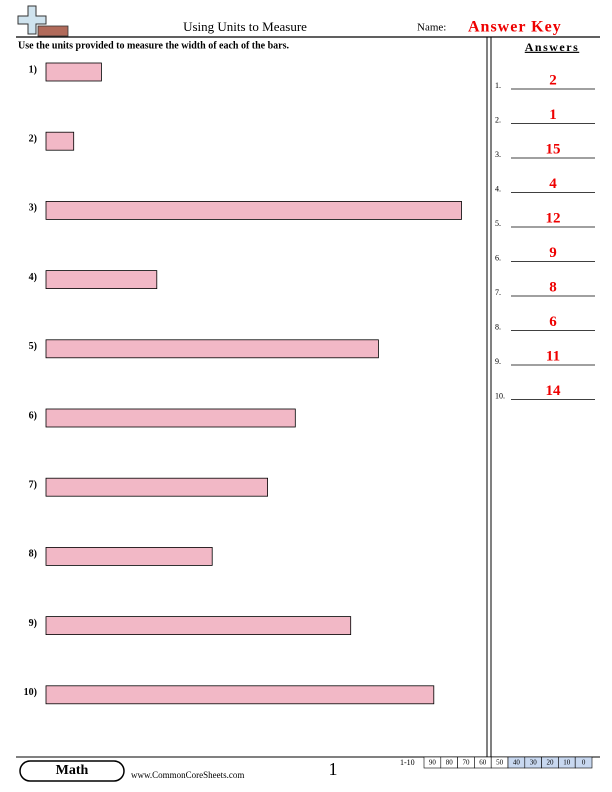 This screenshot has width=612, height=792. I want to click on score: 10, so click(567, 763).